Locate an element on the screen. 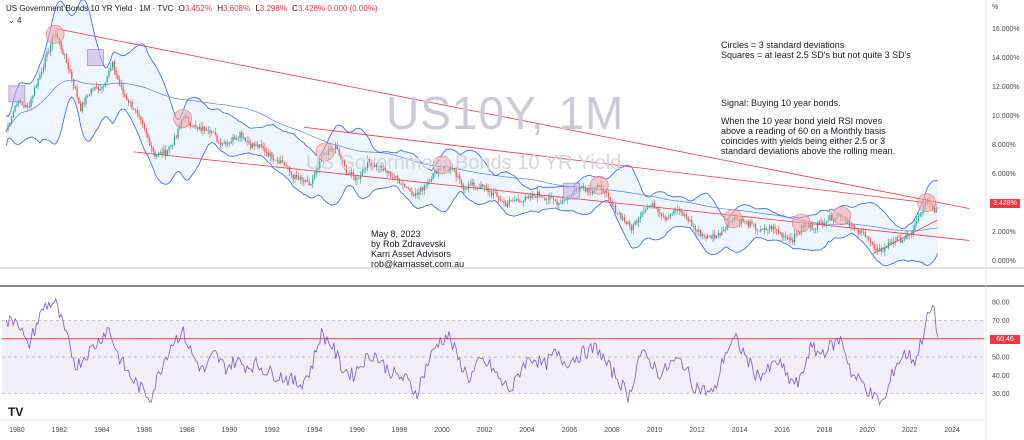  last-price-tag: 3.428% is located at coordinates (1005, 203).